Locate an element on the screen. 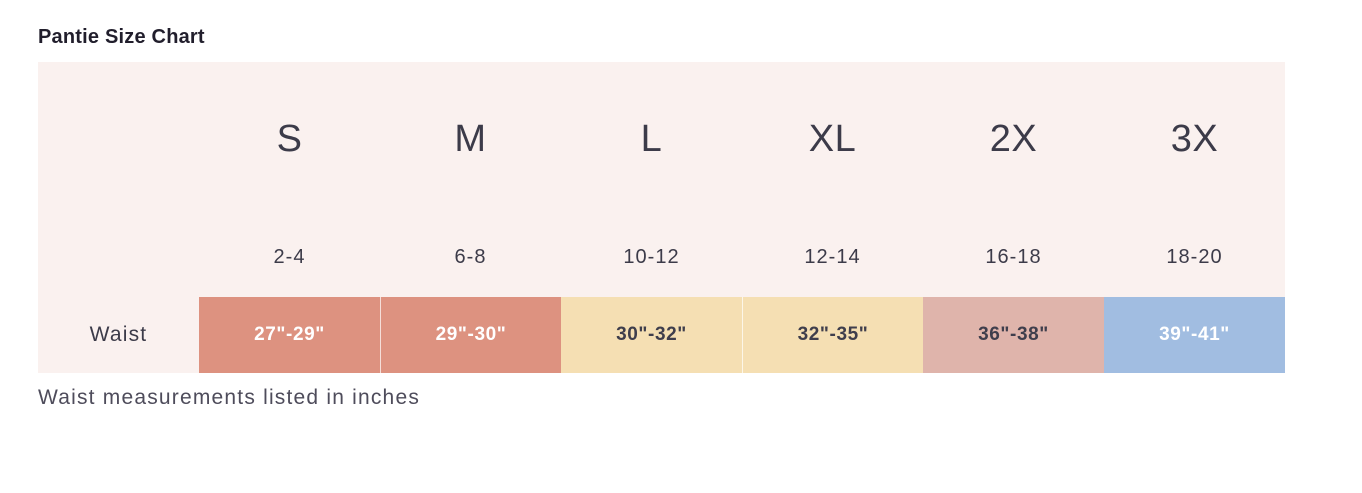 This screenshot has height=493, width=1362. waist-cell-xl: 32"-35" is located at coordinates (832, 335).